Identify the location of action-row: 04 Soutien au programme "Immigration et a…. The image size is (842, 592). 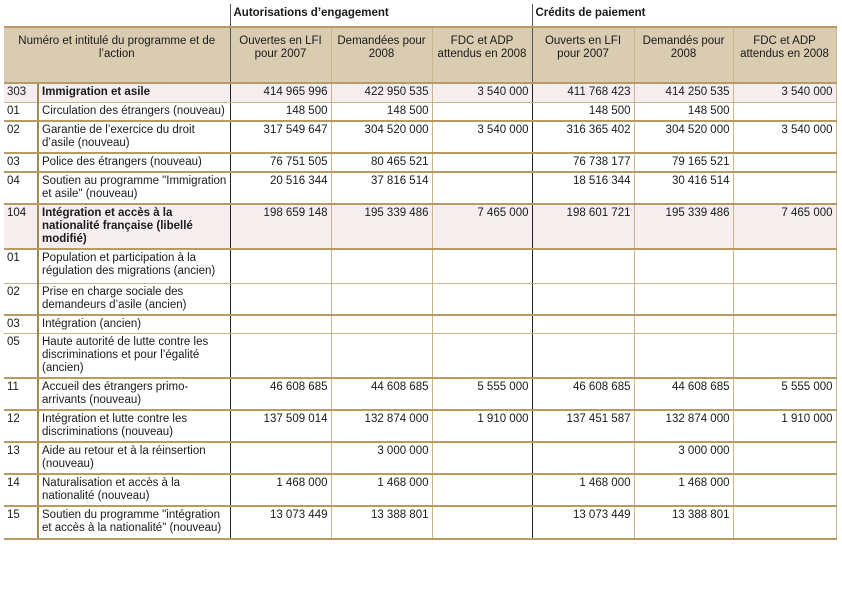
(420, 188).